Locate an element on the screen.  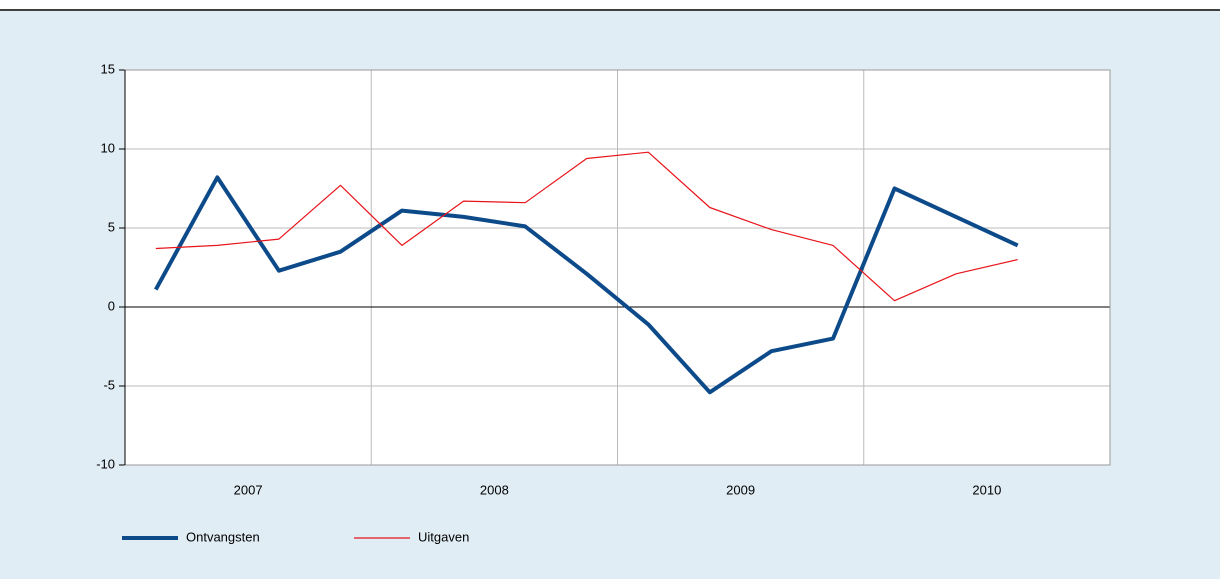
y-tick-label: 0 is located at coordinates (111, 305).